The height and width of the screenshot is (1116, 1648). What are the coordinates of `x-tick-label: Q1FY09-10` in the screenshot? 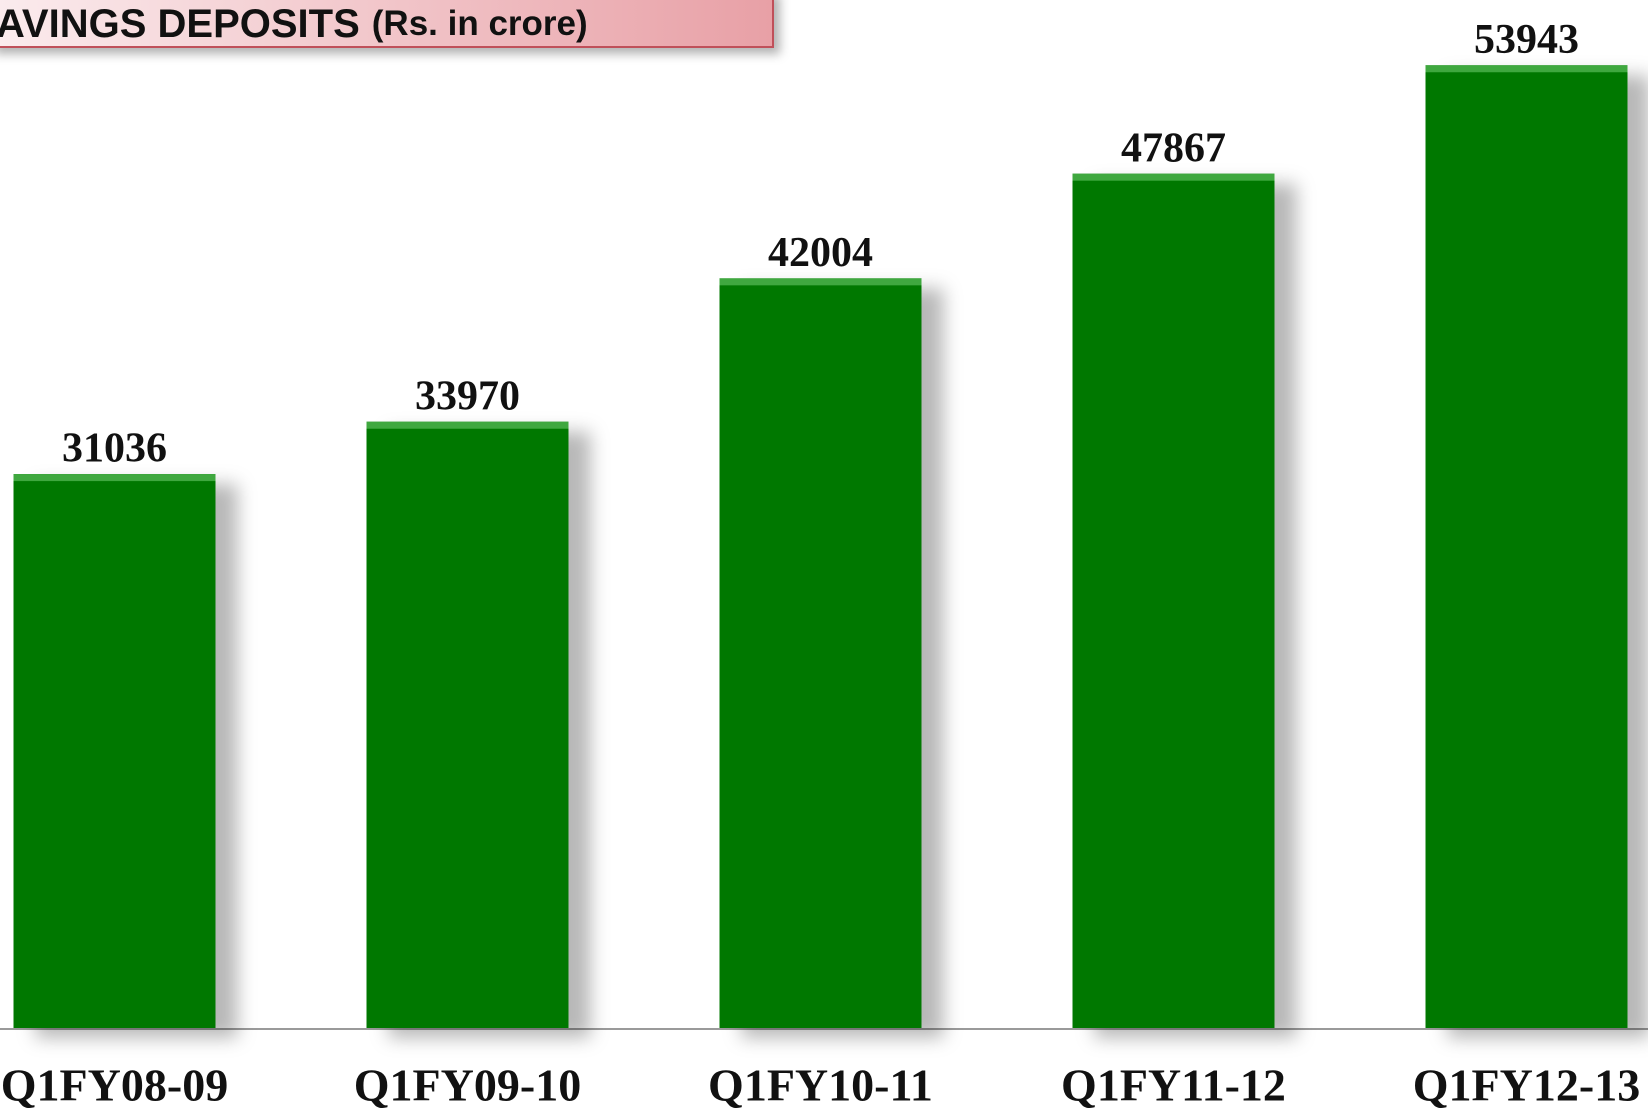 It's located at (467, 1085).